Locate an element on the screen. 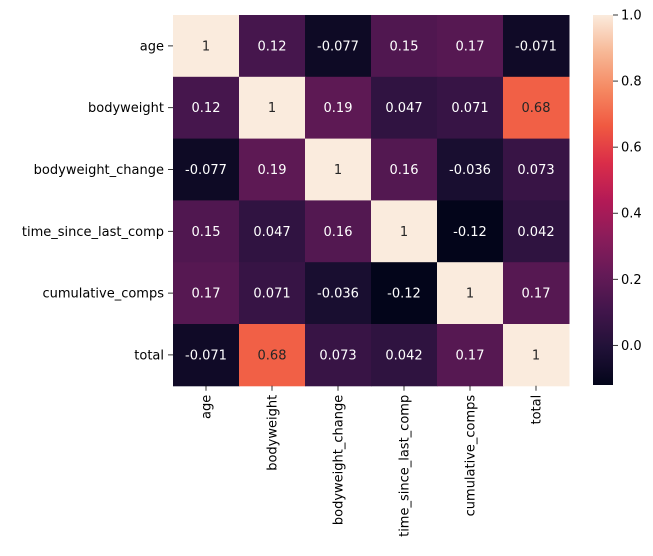 This screenshot has height=556, width=653. row-label: cumulative_comps is located at coordinates (103, 294).